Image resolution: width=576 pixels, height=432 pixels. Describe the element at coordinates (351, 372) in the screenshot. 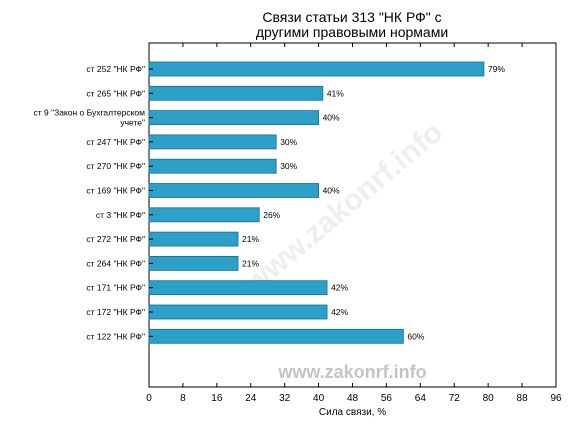

I see `watermark: www.zakonrf.info` at that location.